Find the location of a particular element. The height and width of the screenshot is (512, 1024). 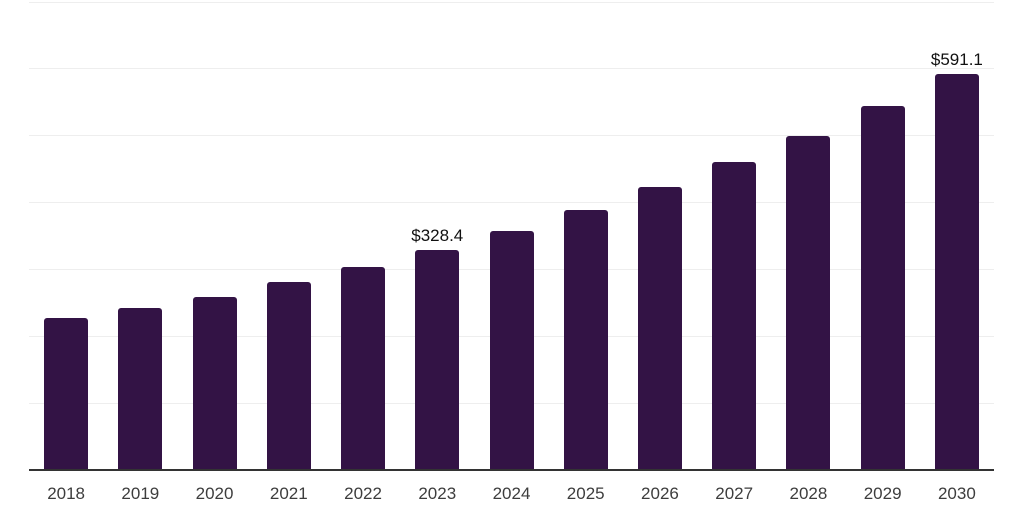

bar-2029 is located at coordinates (882, 288).